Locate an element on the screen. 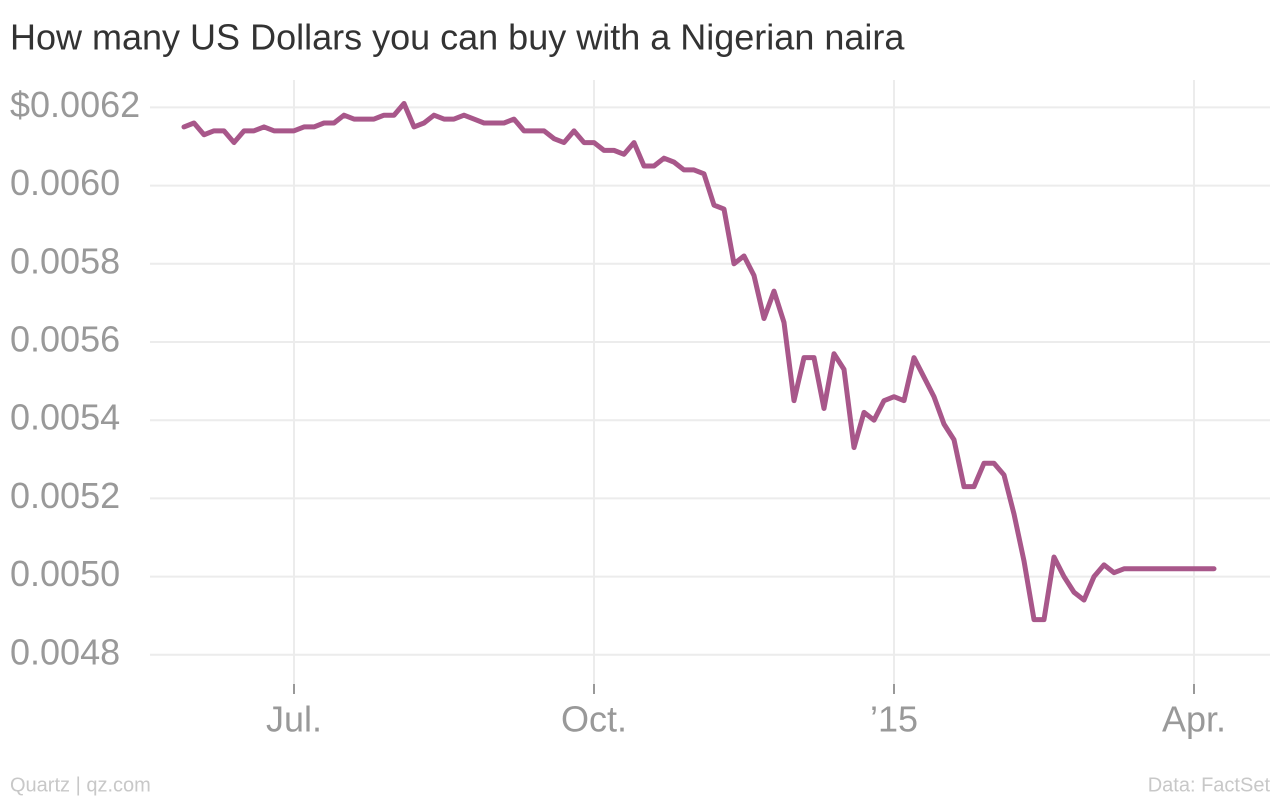 The image size is (1280, 800). y-tick-label: 0.0054 is located at coordinates (65, 417).